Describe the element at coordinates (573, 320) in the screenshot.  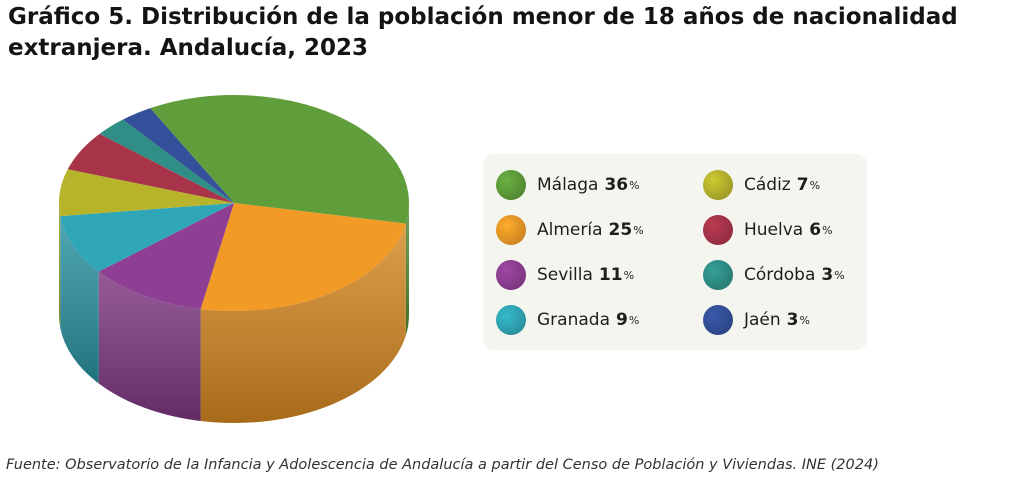
I see `legend-label: Granada` at that location.